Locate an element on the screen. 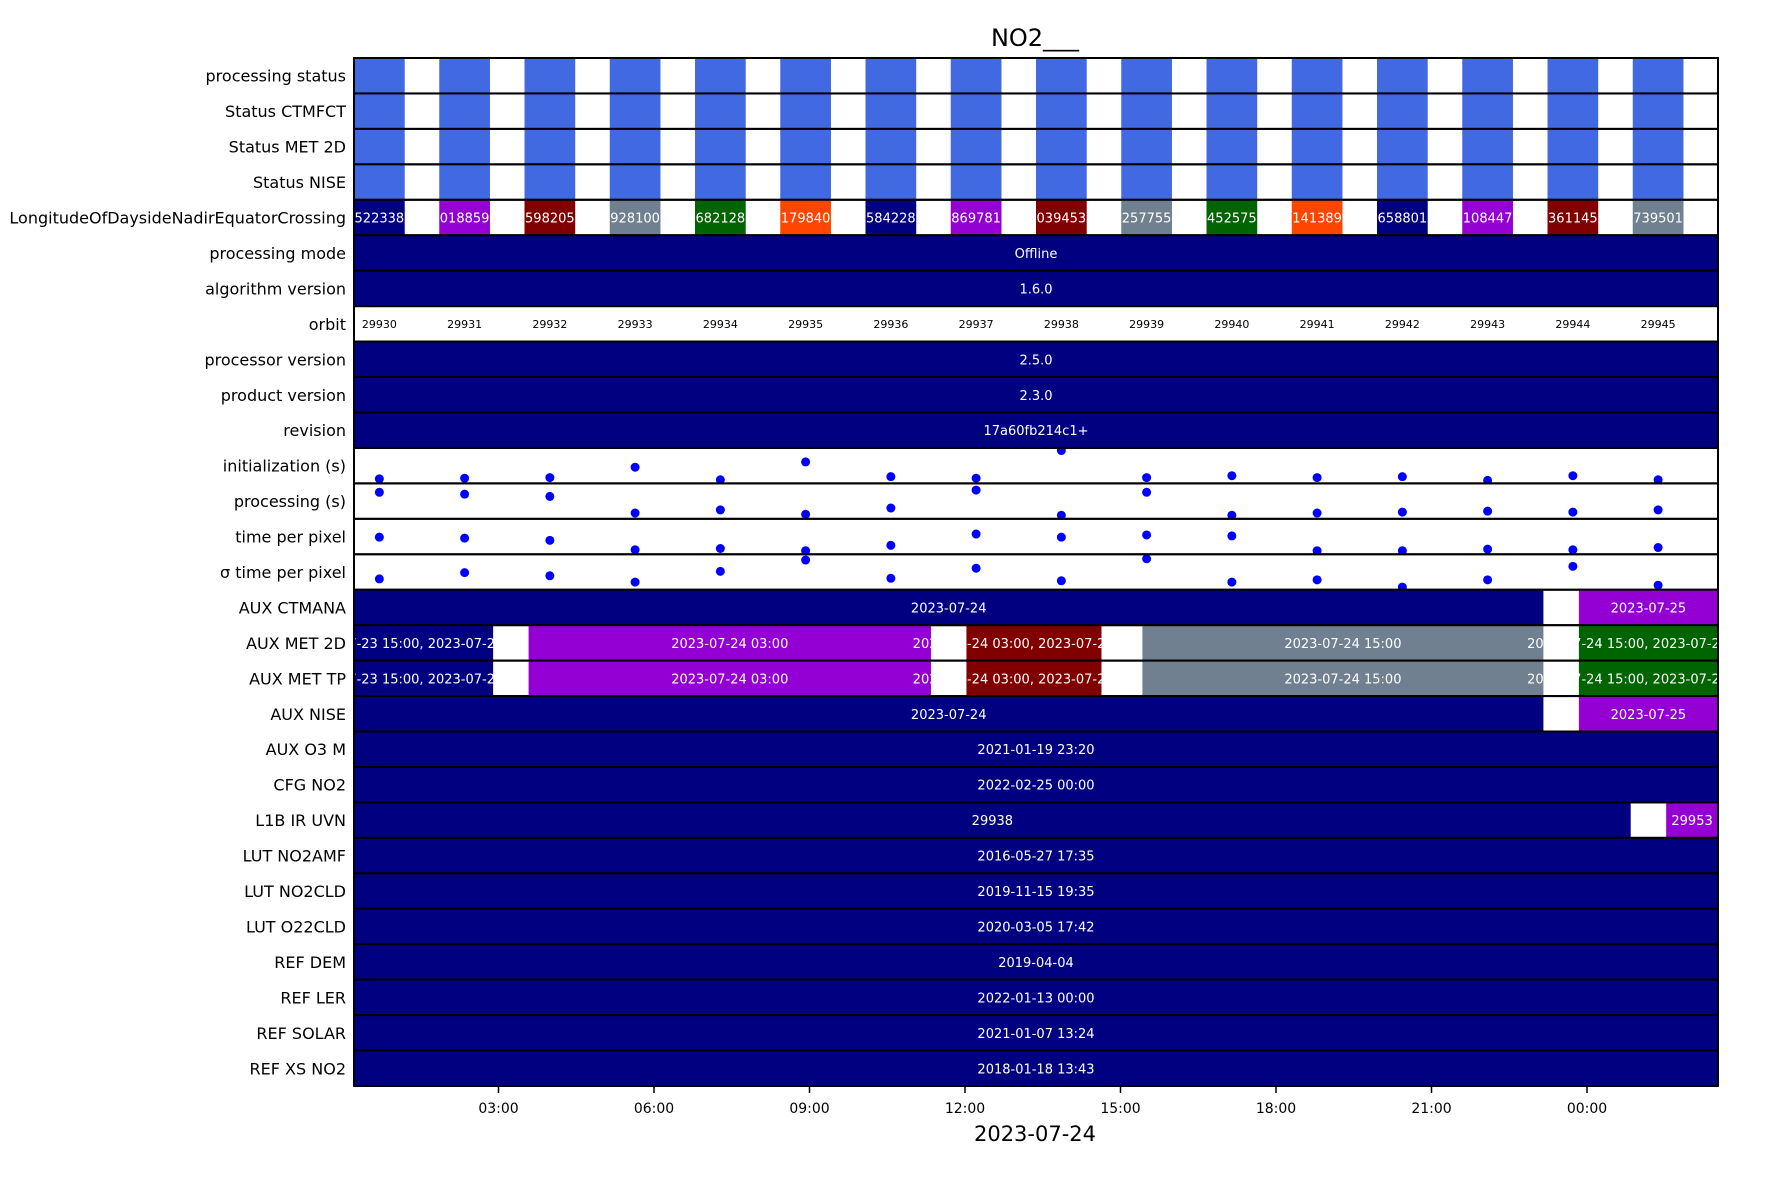 The height and width of the screenshot is (1181, 1771). span-label: 2023-07-24 15:00 is located at coordinates (1342, 679).